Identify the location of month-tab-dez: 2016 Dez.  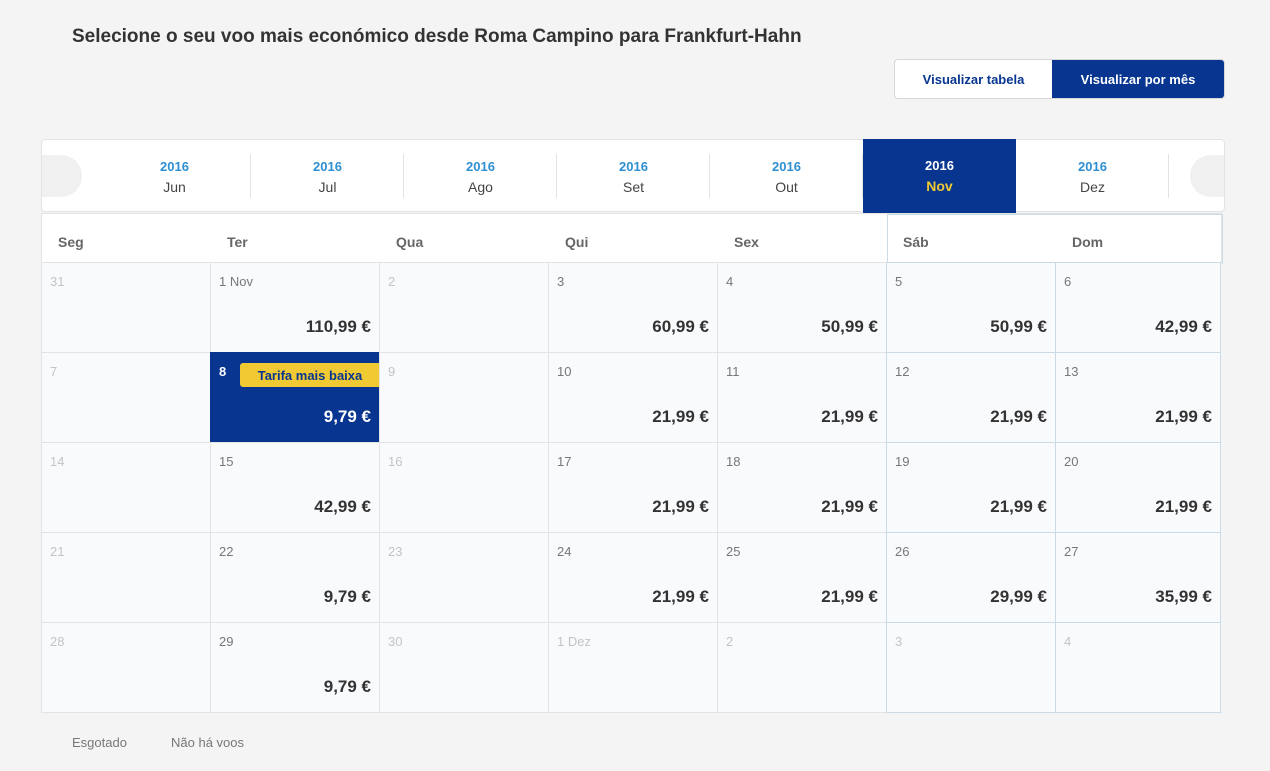
(1092, 176).